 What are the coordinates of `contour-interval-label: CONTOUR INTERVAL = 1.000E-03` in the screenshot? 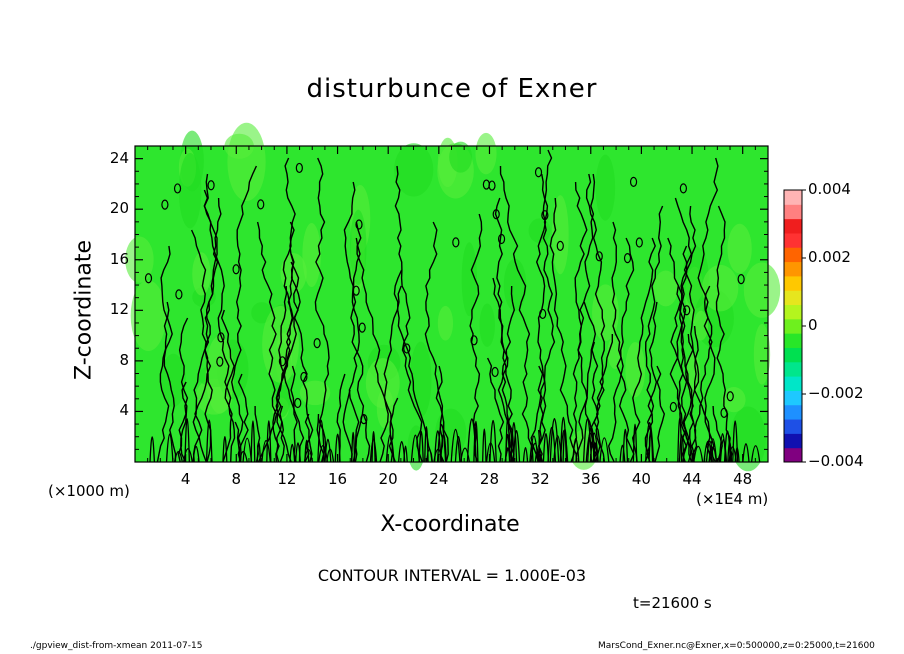 It's located at (452, 575).